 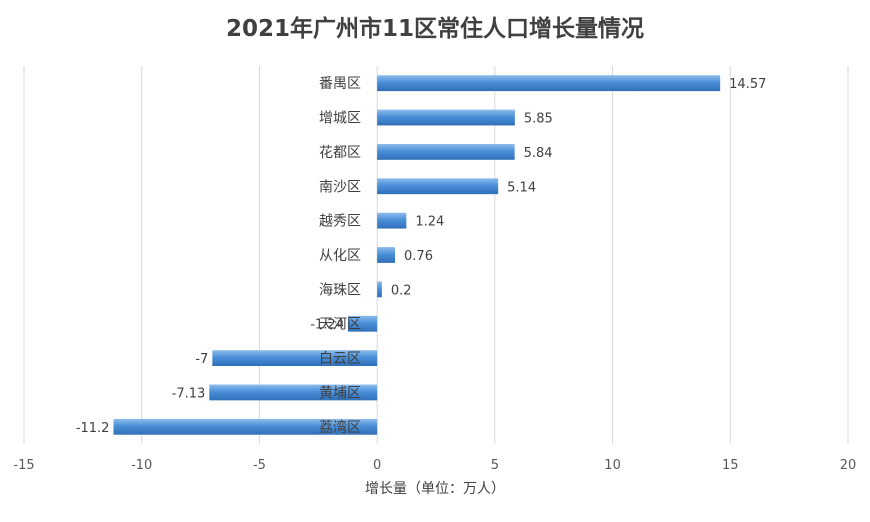 I want to click on data-label: 1.24, so click(x=429, y=222).